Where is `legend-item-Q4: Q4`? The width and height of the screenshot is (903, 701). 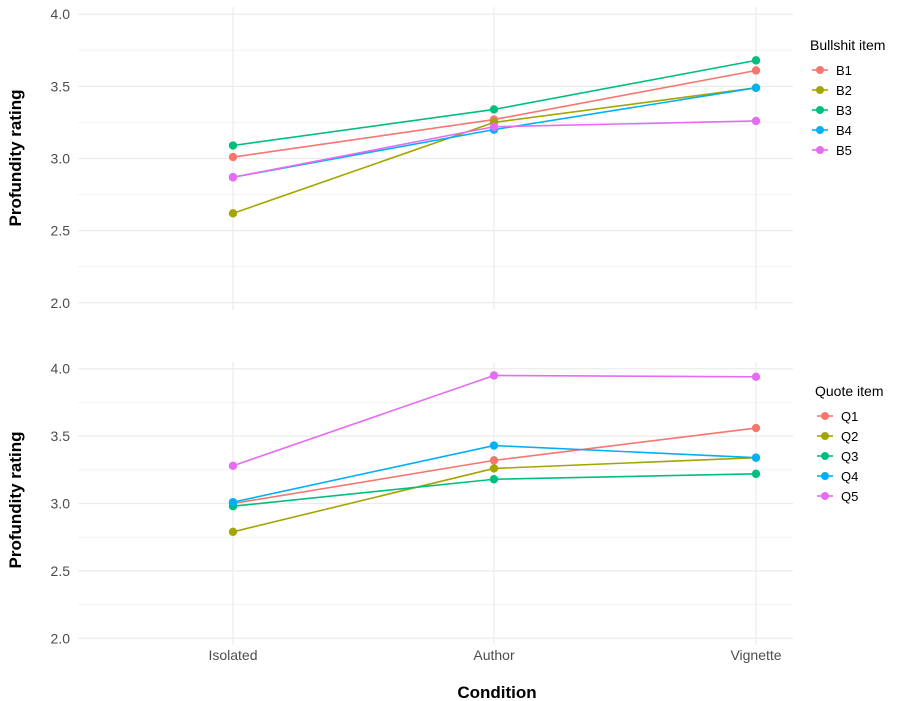 legend-item-Q4: Q4 is located at coordinates (837, 476).